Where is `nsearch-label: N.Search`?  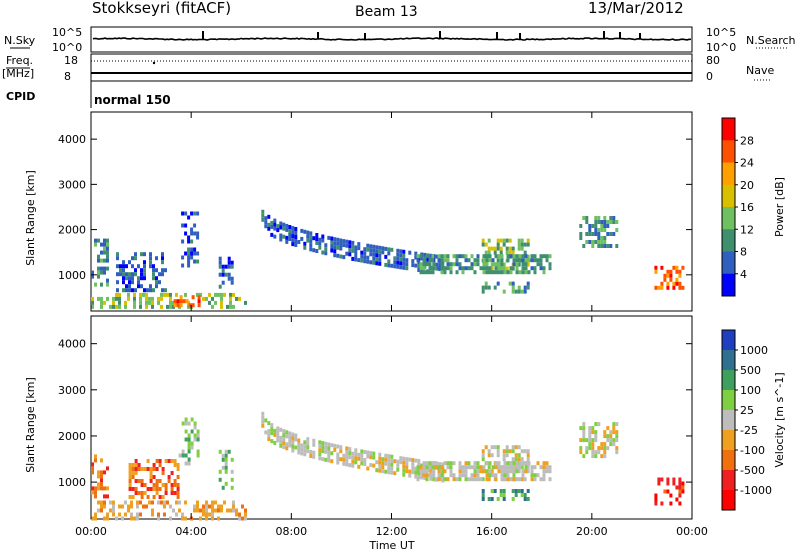 nsearch-label: N.Search is located at coordinates (771, 40).